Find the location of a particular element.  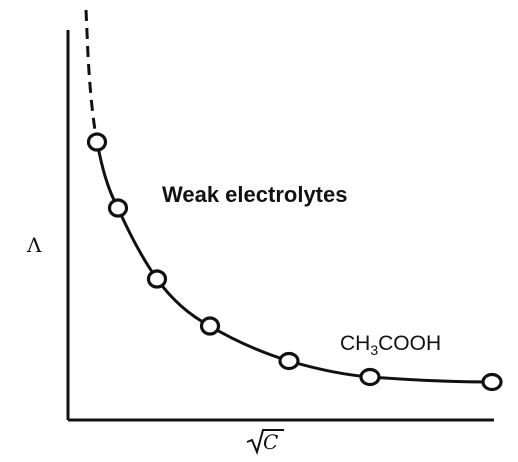

formula-suffix: COOH is located at coordinates (410, 343).